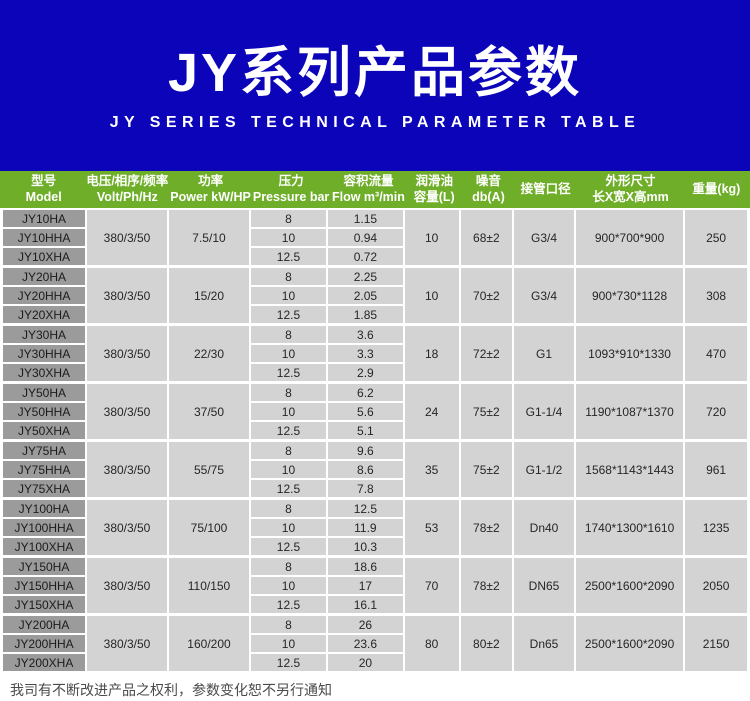  Describe the element at coordinates (544, 643) in the screenshot. I see `pipe-diameter-cell: Dn65` at that location.